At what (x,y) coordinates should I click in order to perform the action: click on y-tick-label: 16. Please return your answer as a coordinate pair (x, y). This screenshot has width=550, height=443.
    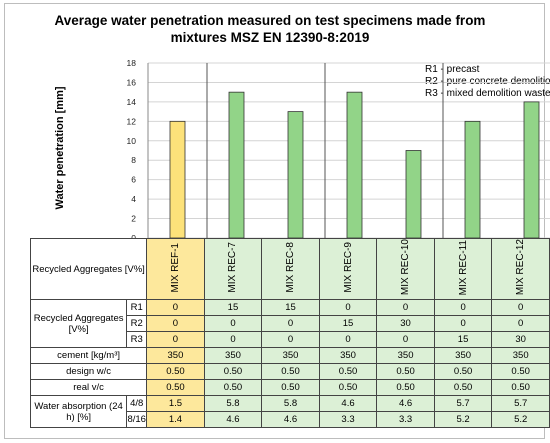
    Looking at the image, I should click on (132, 82).